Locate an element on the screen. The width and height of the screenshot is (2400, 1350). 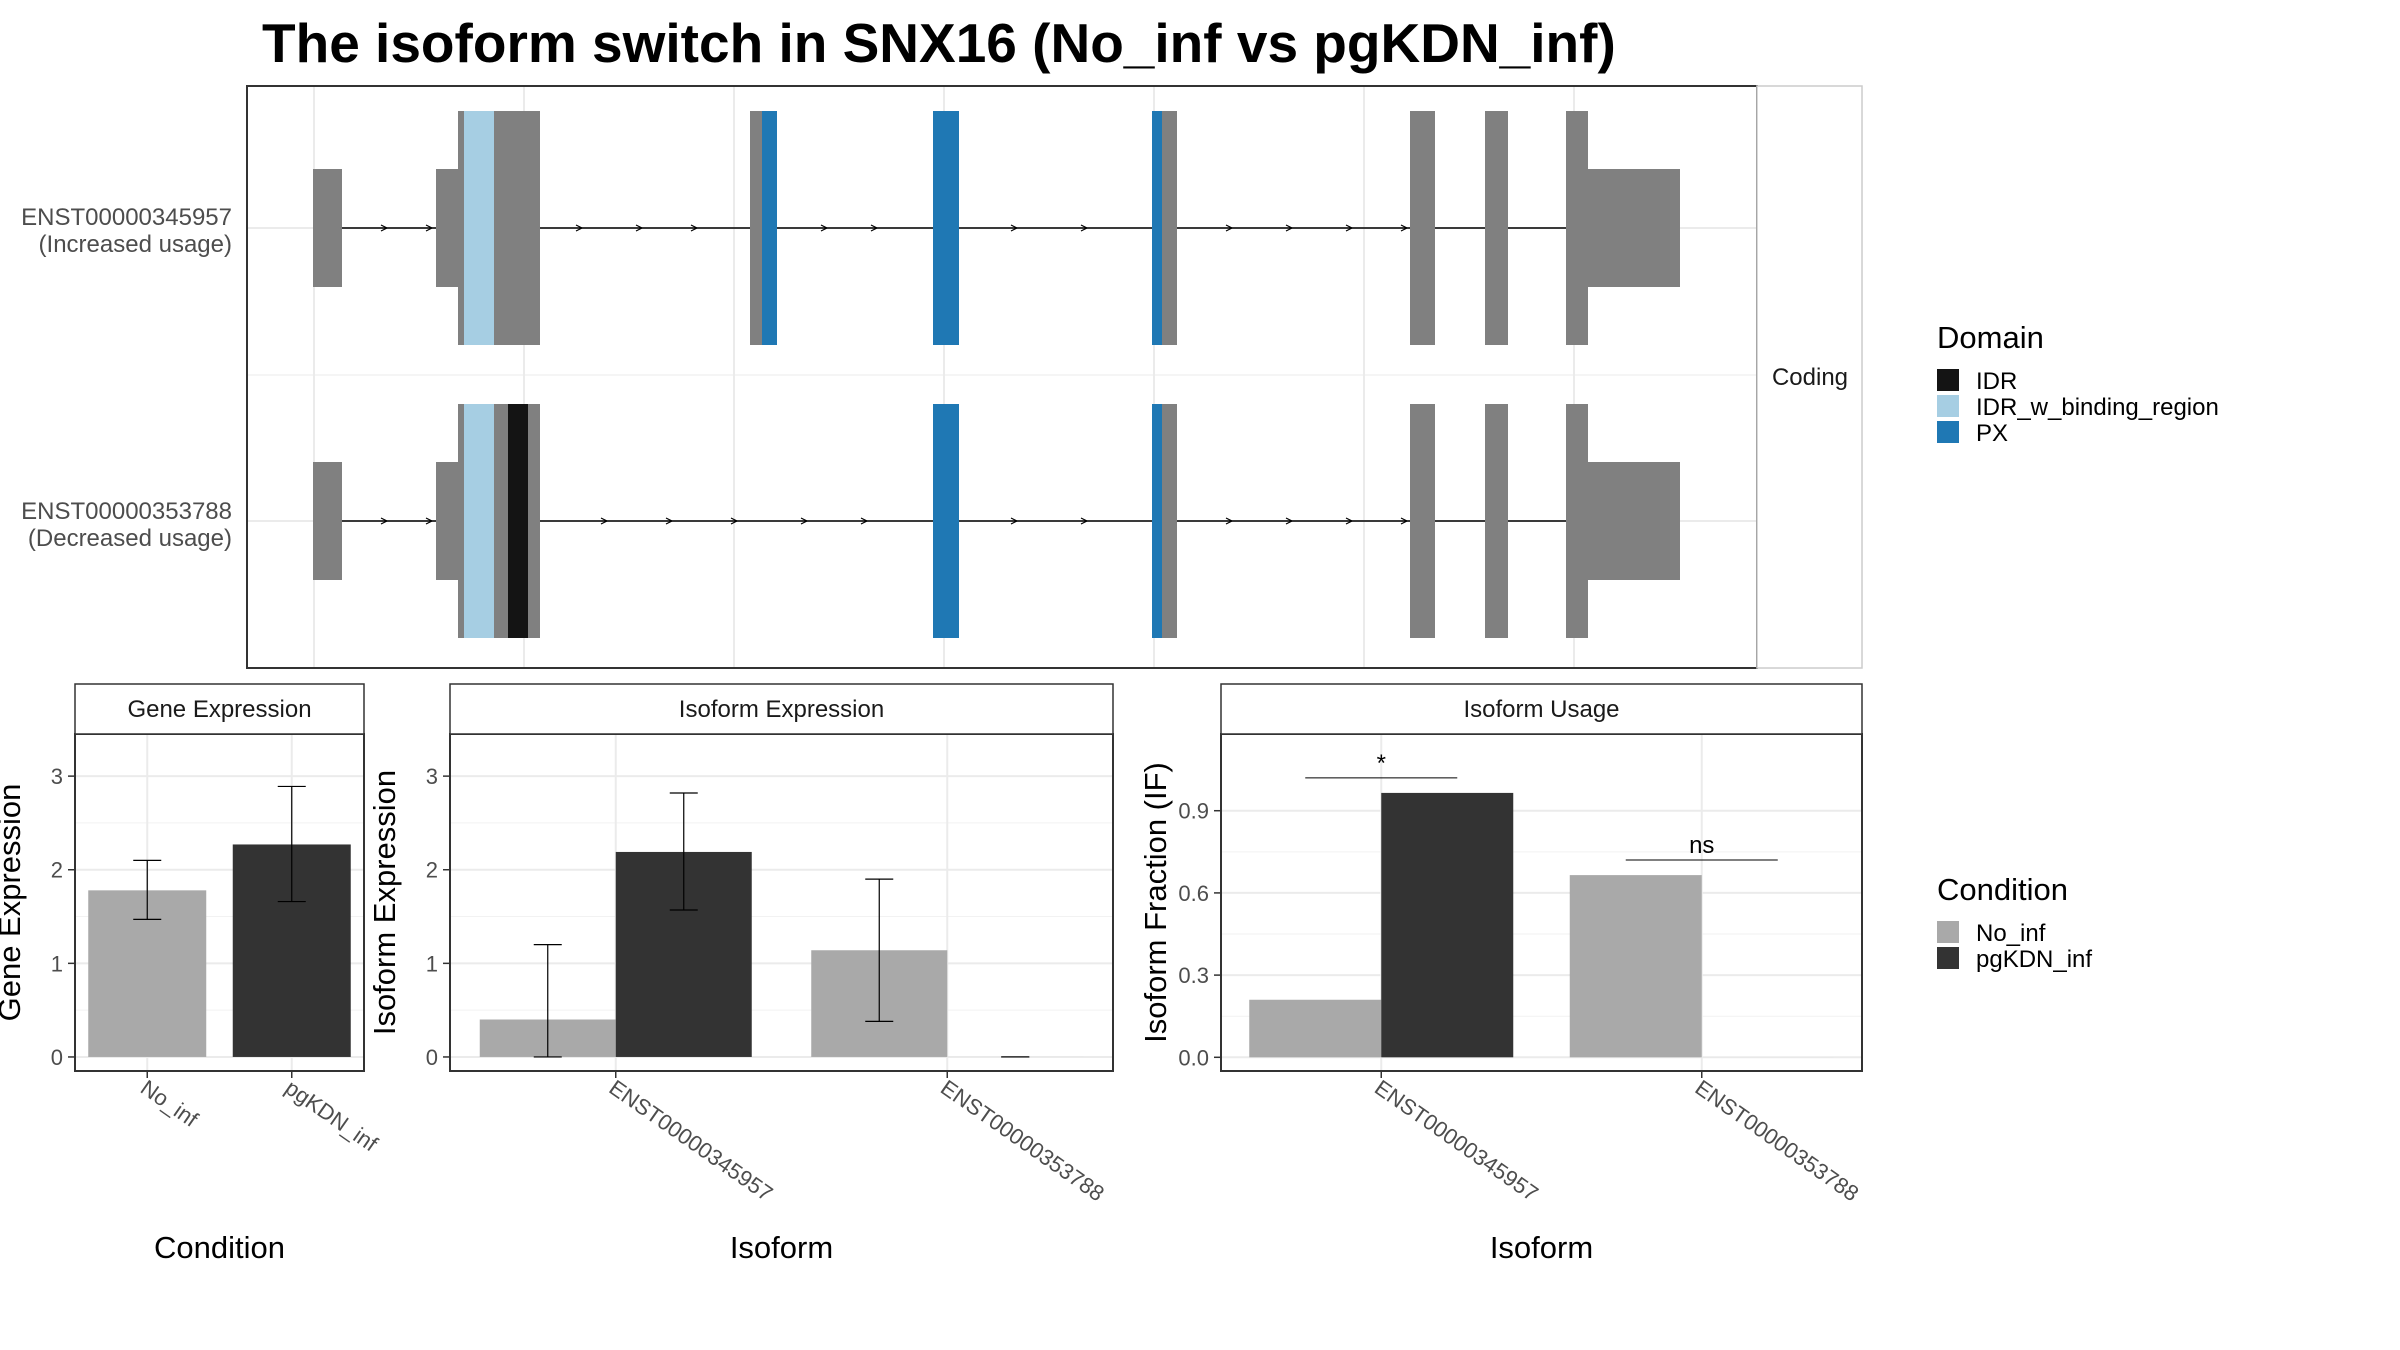
bar-pgkdn-inf is located at coordinates (1447, 925).